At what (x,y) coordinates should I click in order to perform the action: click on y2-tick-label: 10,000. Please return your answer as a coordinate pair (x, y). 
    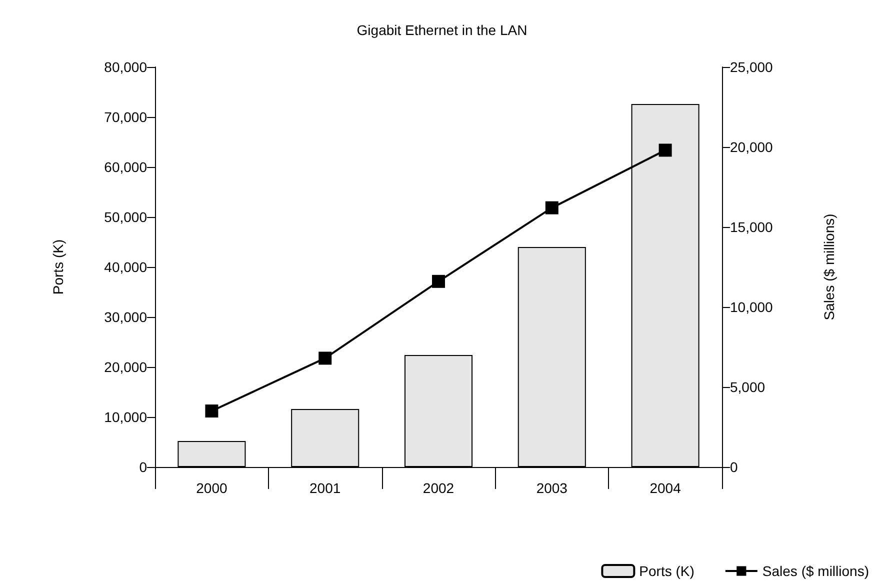
    Looking at the image, I should click on (752, 307).